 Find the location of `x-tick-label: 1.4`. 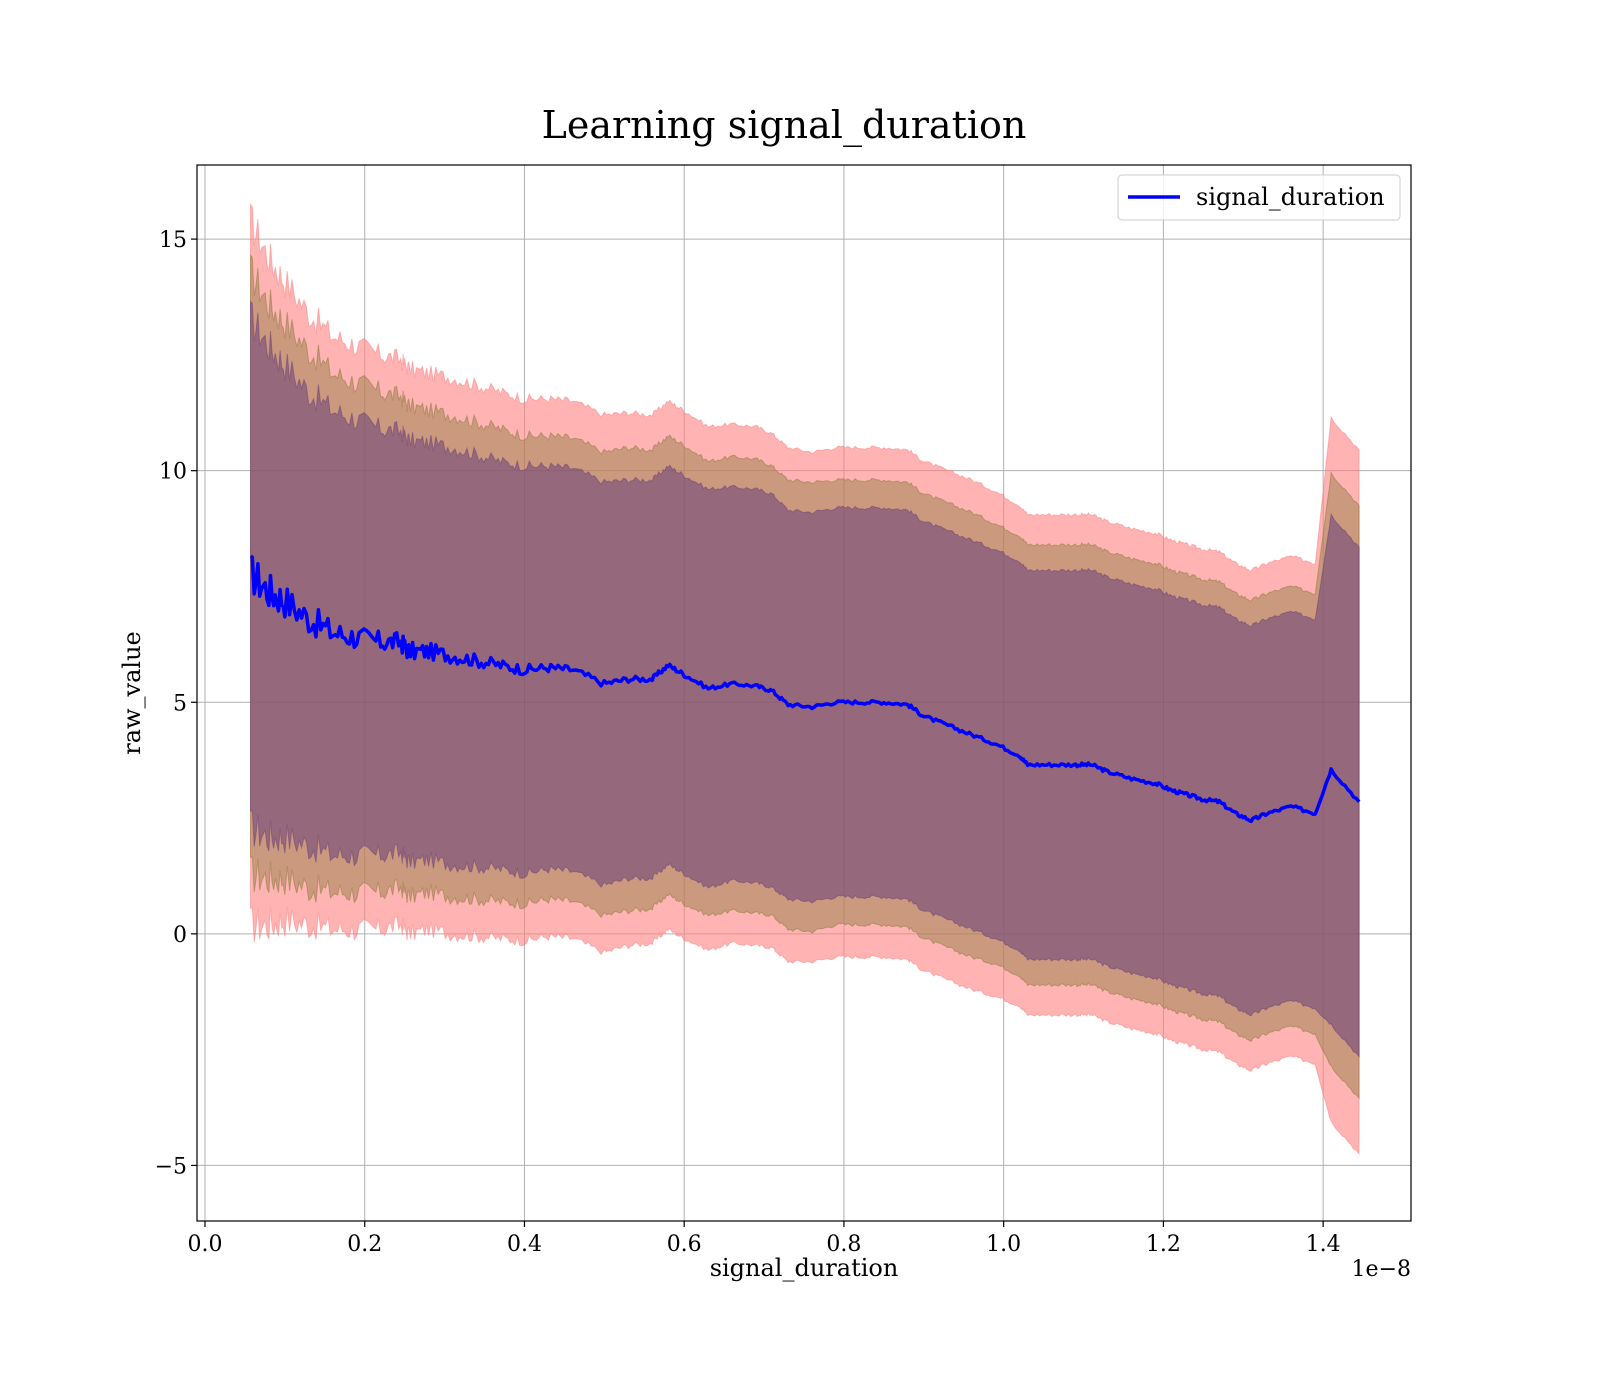

x-tick-label: 1.4 is located at coordinates (1323, 1244).